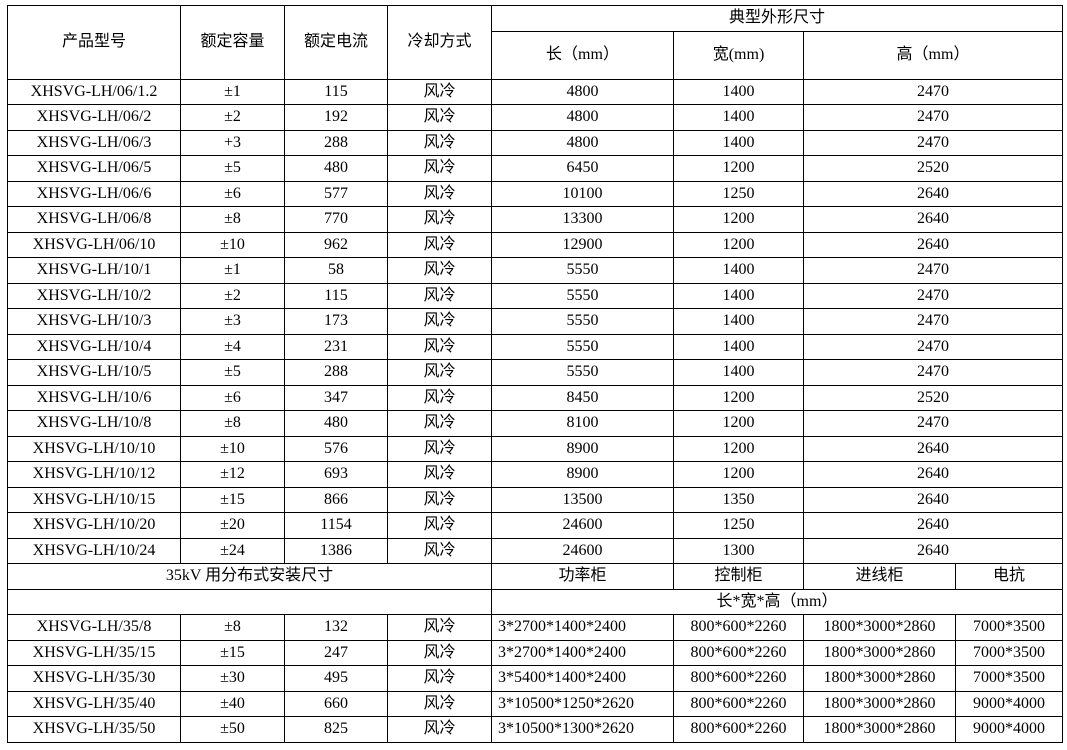 The width and height of the screenshot is (1067, 750). I want to click on cell-model: XHSVG-LH/06/1.2, so click(94, 91).